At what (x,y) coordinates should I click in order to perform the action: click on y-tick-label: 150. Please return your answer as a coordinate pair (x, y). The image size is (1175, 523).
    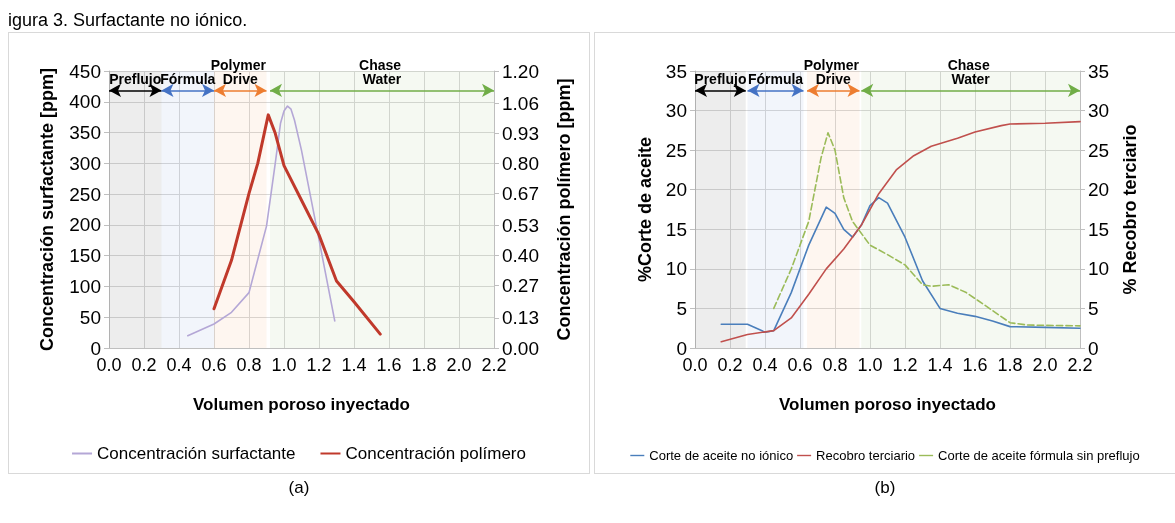
    Looking at the image, I should click on (85, 256).